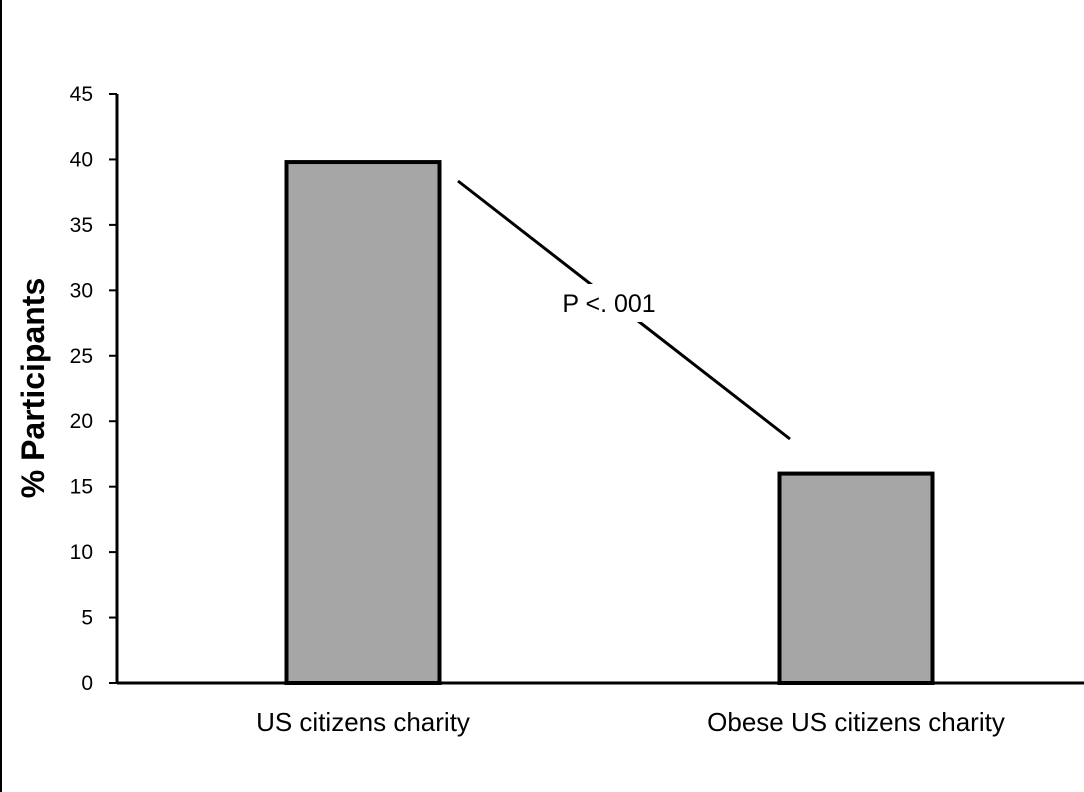 This screenshot has height=792, width=1084. What do you see at coordinates (81, 487) in the screenshot?
I see `y-tick-label: 15` at bounding box center [81, 487].